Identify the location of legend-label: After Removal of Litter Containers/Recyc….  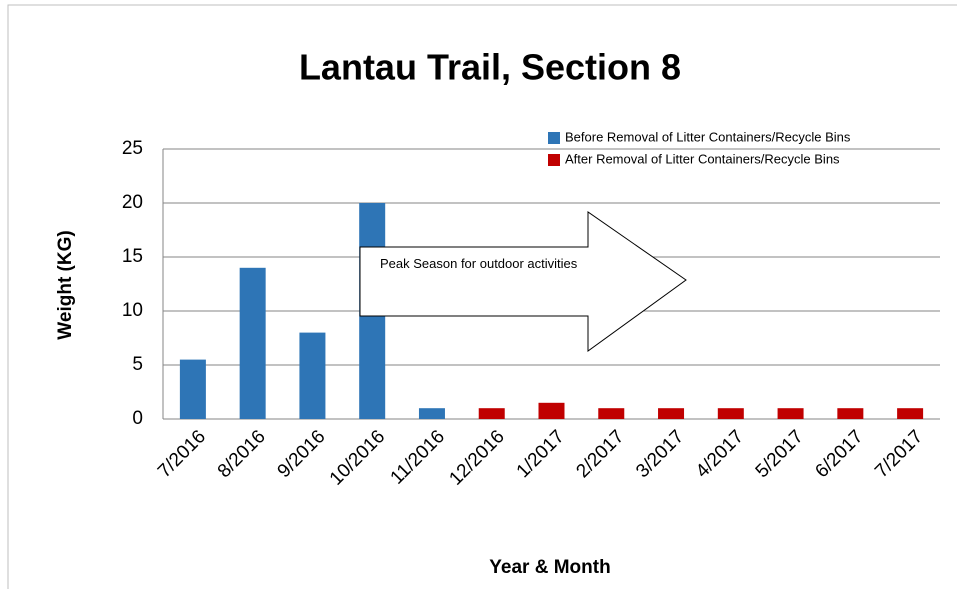
(702, 158).